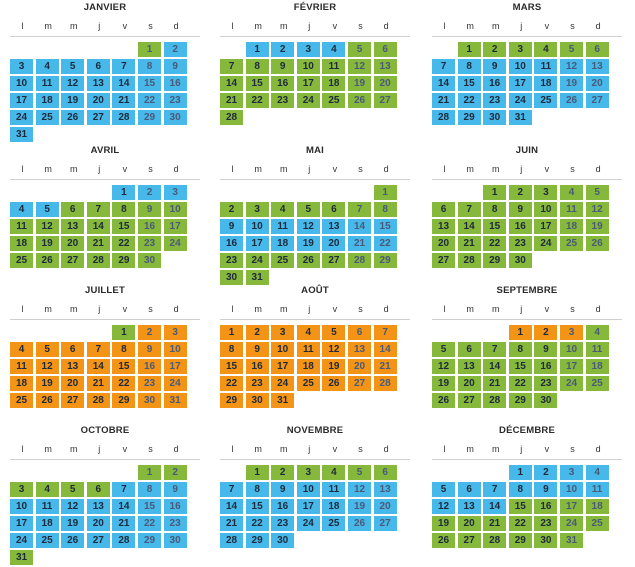 This screenshot has width=635, height=567. Describe the element at coordinates (314, 150) in the screenshot. I see `month-title: MAI` at that location.